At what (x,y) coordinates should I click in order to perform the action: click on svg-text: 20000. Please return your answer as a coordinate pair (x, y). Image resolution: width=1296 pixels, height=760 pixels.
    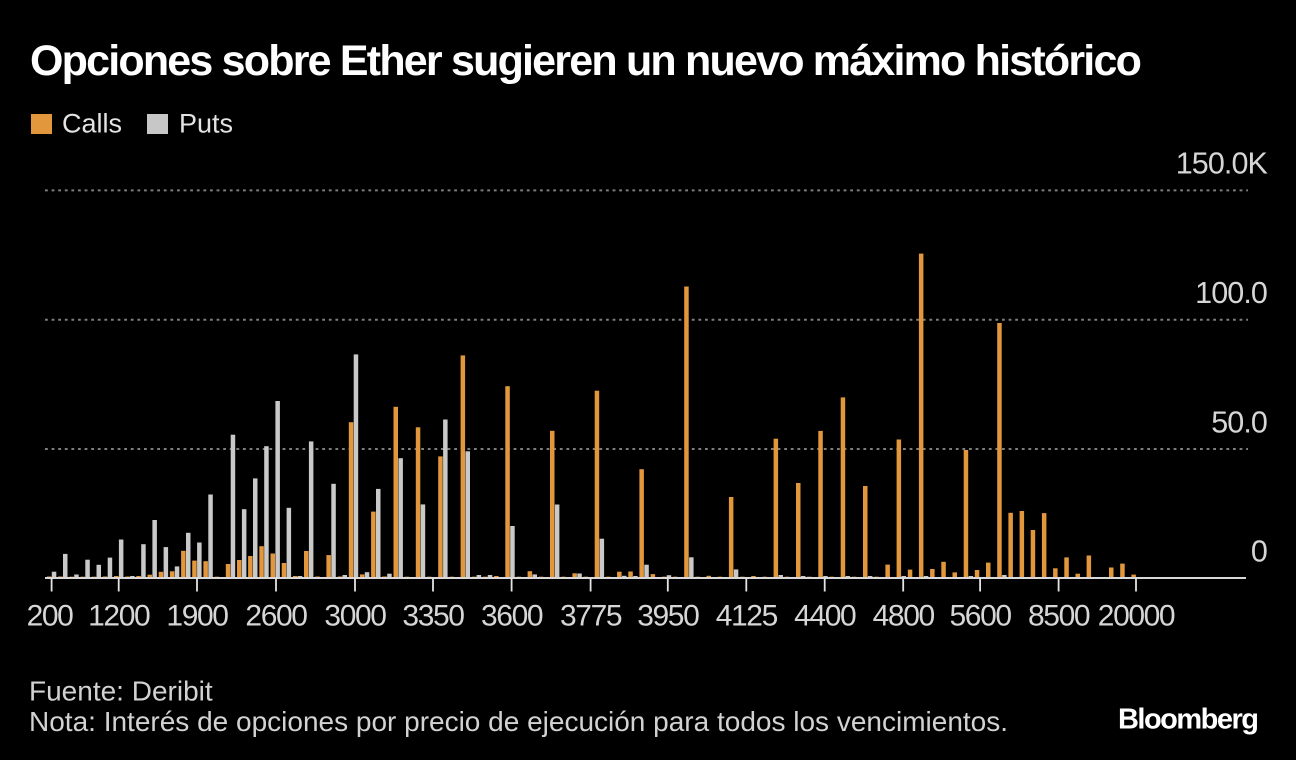
    Looking at the image, I should click on (1136, 616).